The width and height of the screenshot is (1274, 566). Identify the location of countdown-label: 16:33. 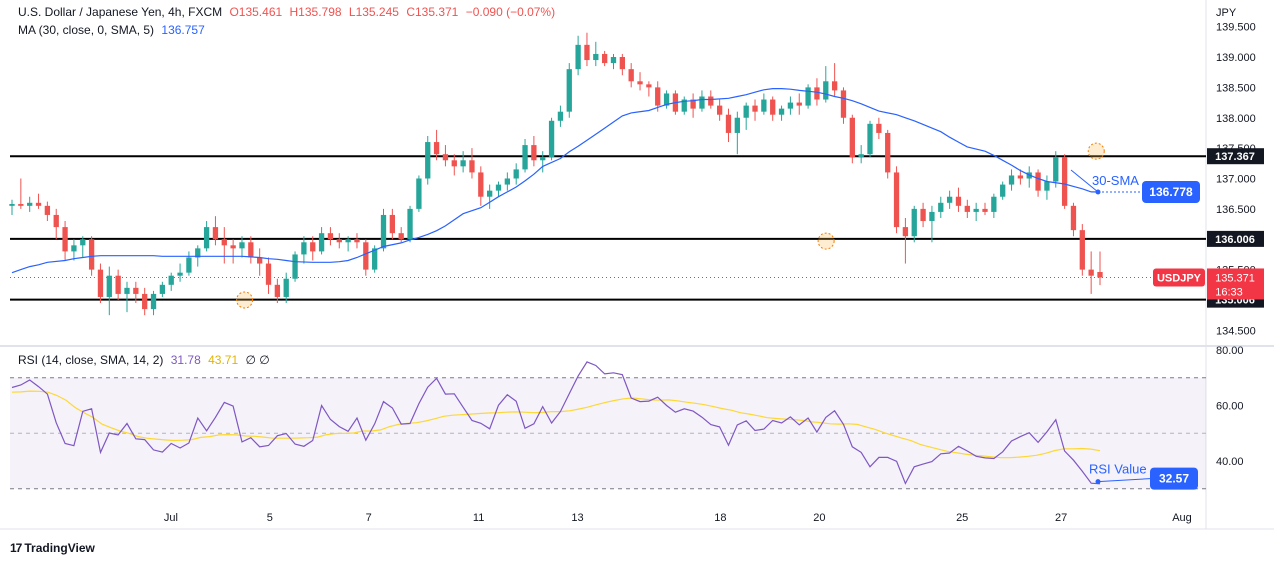
(1229, 292).